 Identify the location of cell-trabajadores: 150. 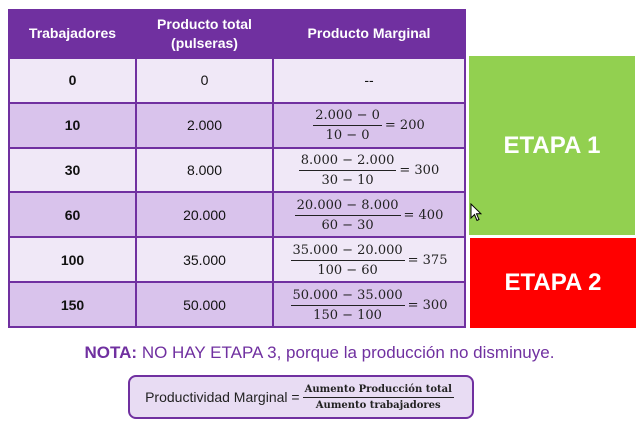
(72, 304).